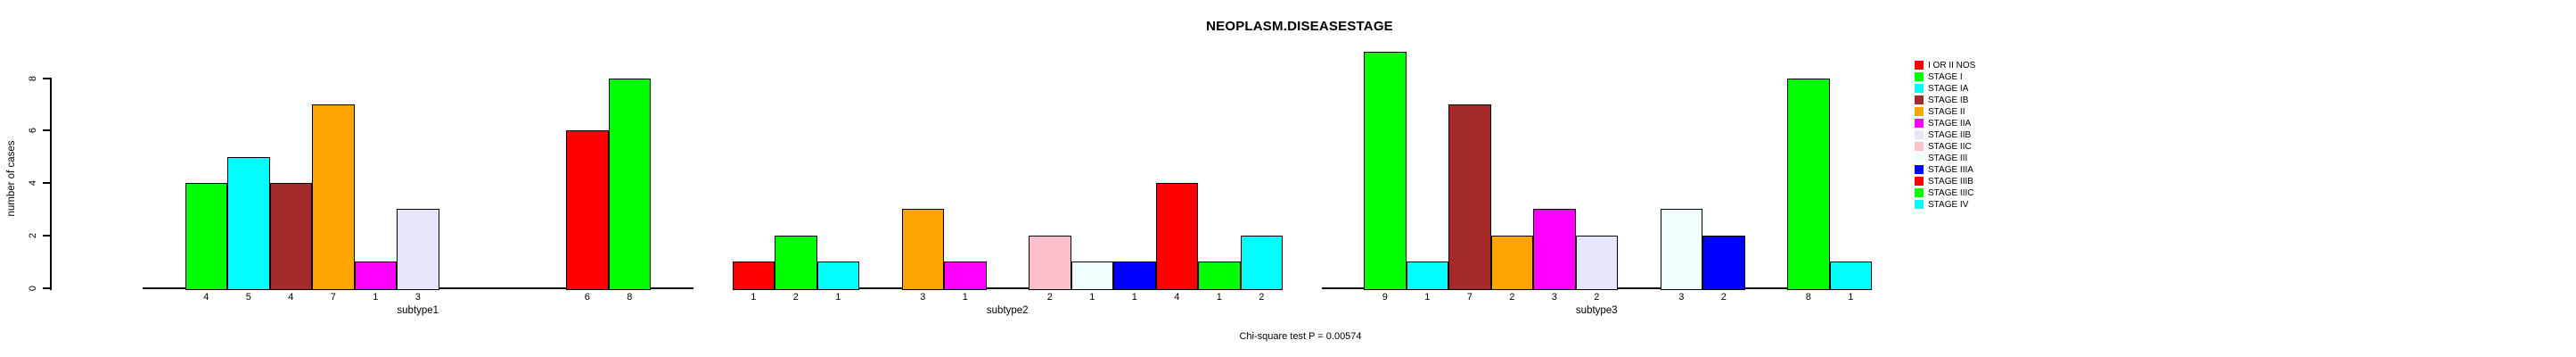 Image resolution: width=2576 pixels, height=357 pixels. I want to click on legend-label: STAGE I, so click(1945, 76).